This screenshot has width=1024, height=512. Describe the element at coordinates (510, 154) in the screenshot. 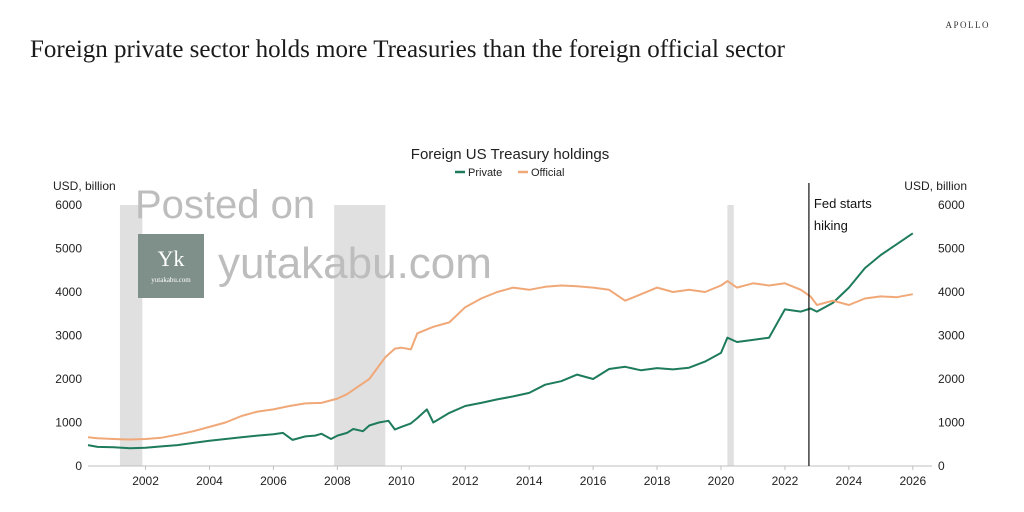

I see `chart-title: Foreign US Treasury holdings` at that location.